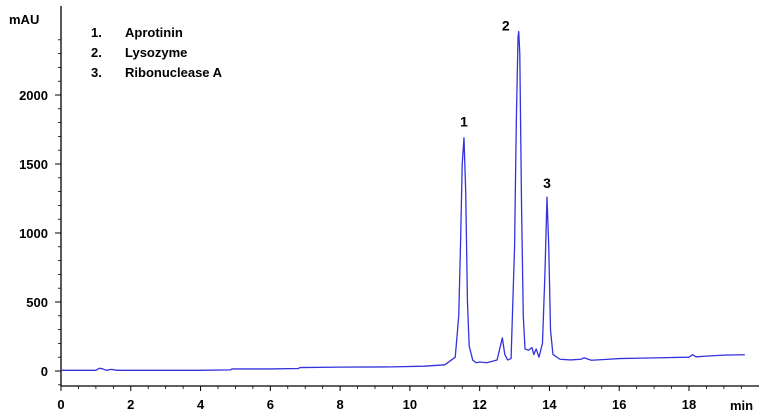  What do you see at coordinates (33, 95) in the screenshot?
I see `y-tick-label: 2000` at bounding box center [33, 95].